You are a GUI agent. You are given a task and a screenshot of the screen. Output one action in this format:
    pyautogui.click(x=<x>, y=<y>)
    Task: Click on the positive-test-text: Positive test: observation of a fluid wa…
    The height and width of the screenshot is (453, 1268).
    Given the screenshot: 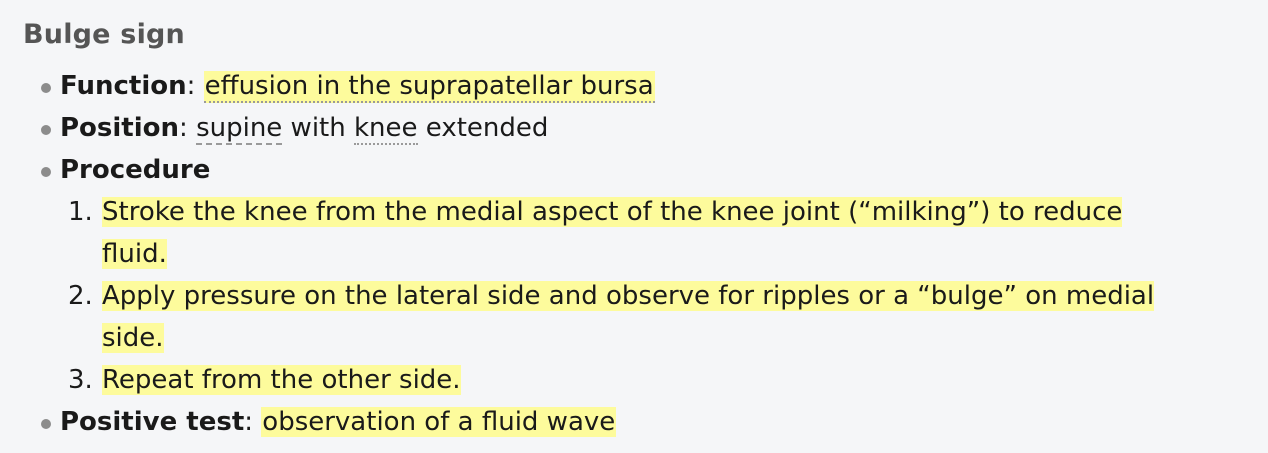 What is the action you would take?
    pyautogui.click(x=338, y=422)
    